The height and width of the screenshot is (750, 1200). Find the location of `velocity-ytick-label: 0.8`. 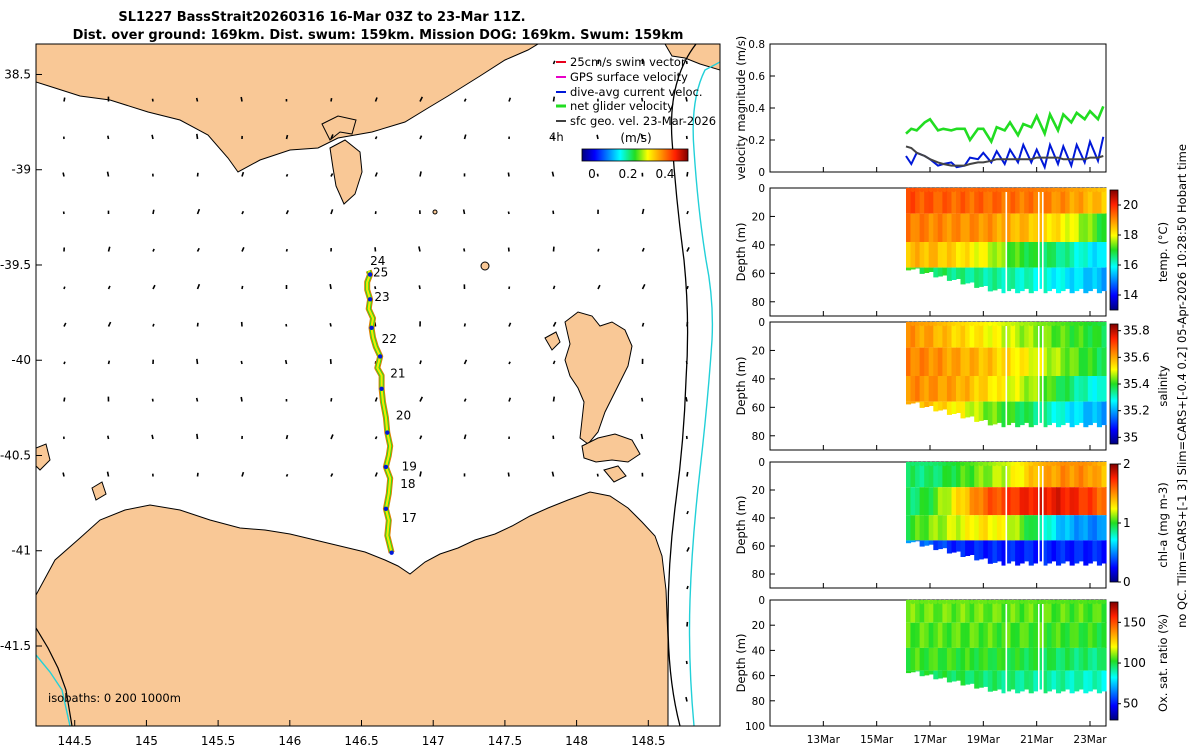

velocity-ytick-label: 0.8 is located at coordinates (756, 45).